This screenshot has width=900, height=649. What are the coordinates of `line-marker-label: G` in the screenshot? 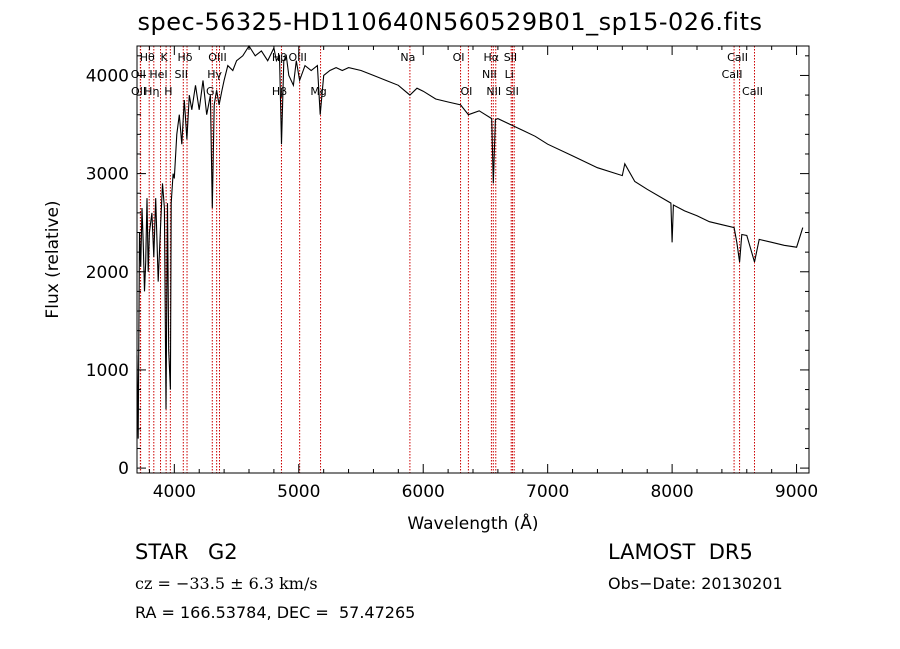 It's located at (210, 91).